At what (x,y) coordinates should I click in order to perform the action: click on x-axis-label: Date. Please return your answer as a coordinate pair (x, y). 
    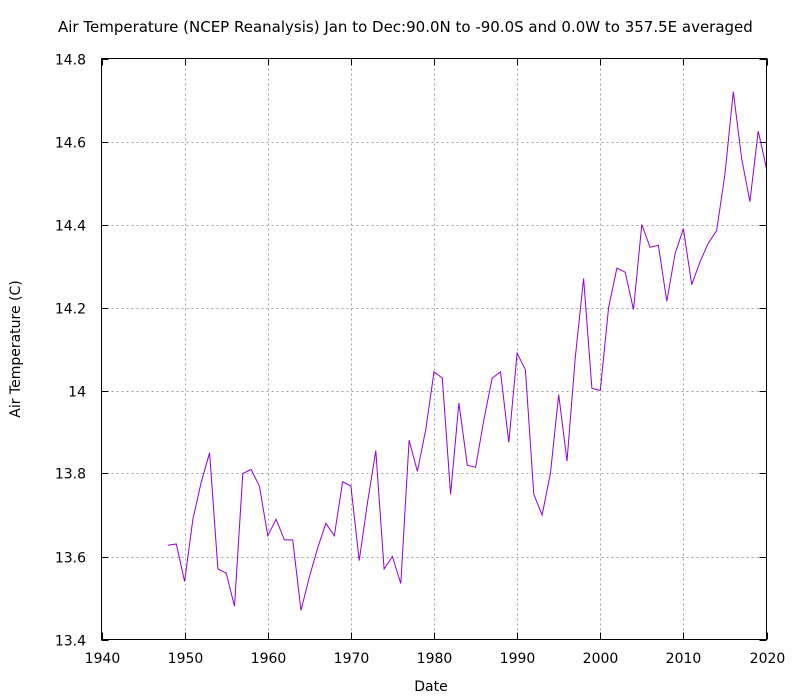
    Looking at the image, I should click on (430, 687).